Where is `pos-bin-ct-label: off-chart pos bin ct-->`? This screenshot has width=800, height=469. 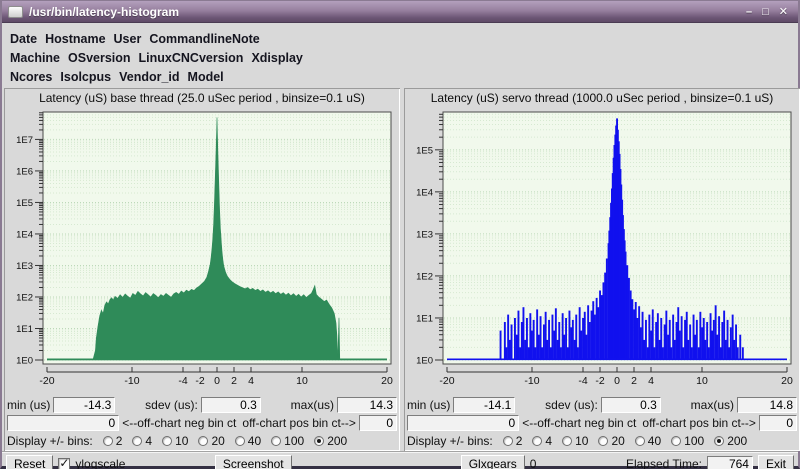 pos-bin-ct-label: off-chart pos bin ct--> is located at coordinates (299, 423).